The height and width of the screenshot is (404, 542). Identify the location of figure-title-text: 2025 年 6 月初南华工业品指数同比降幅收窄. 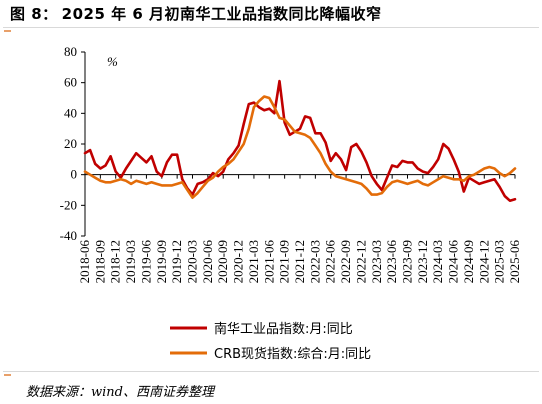
(221, 14).